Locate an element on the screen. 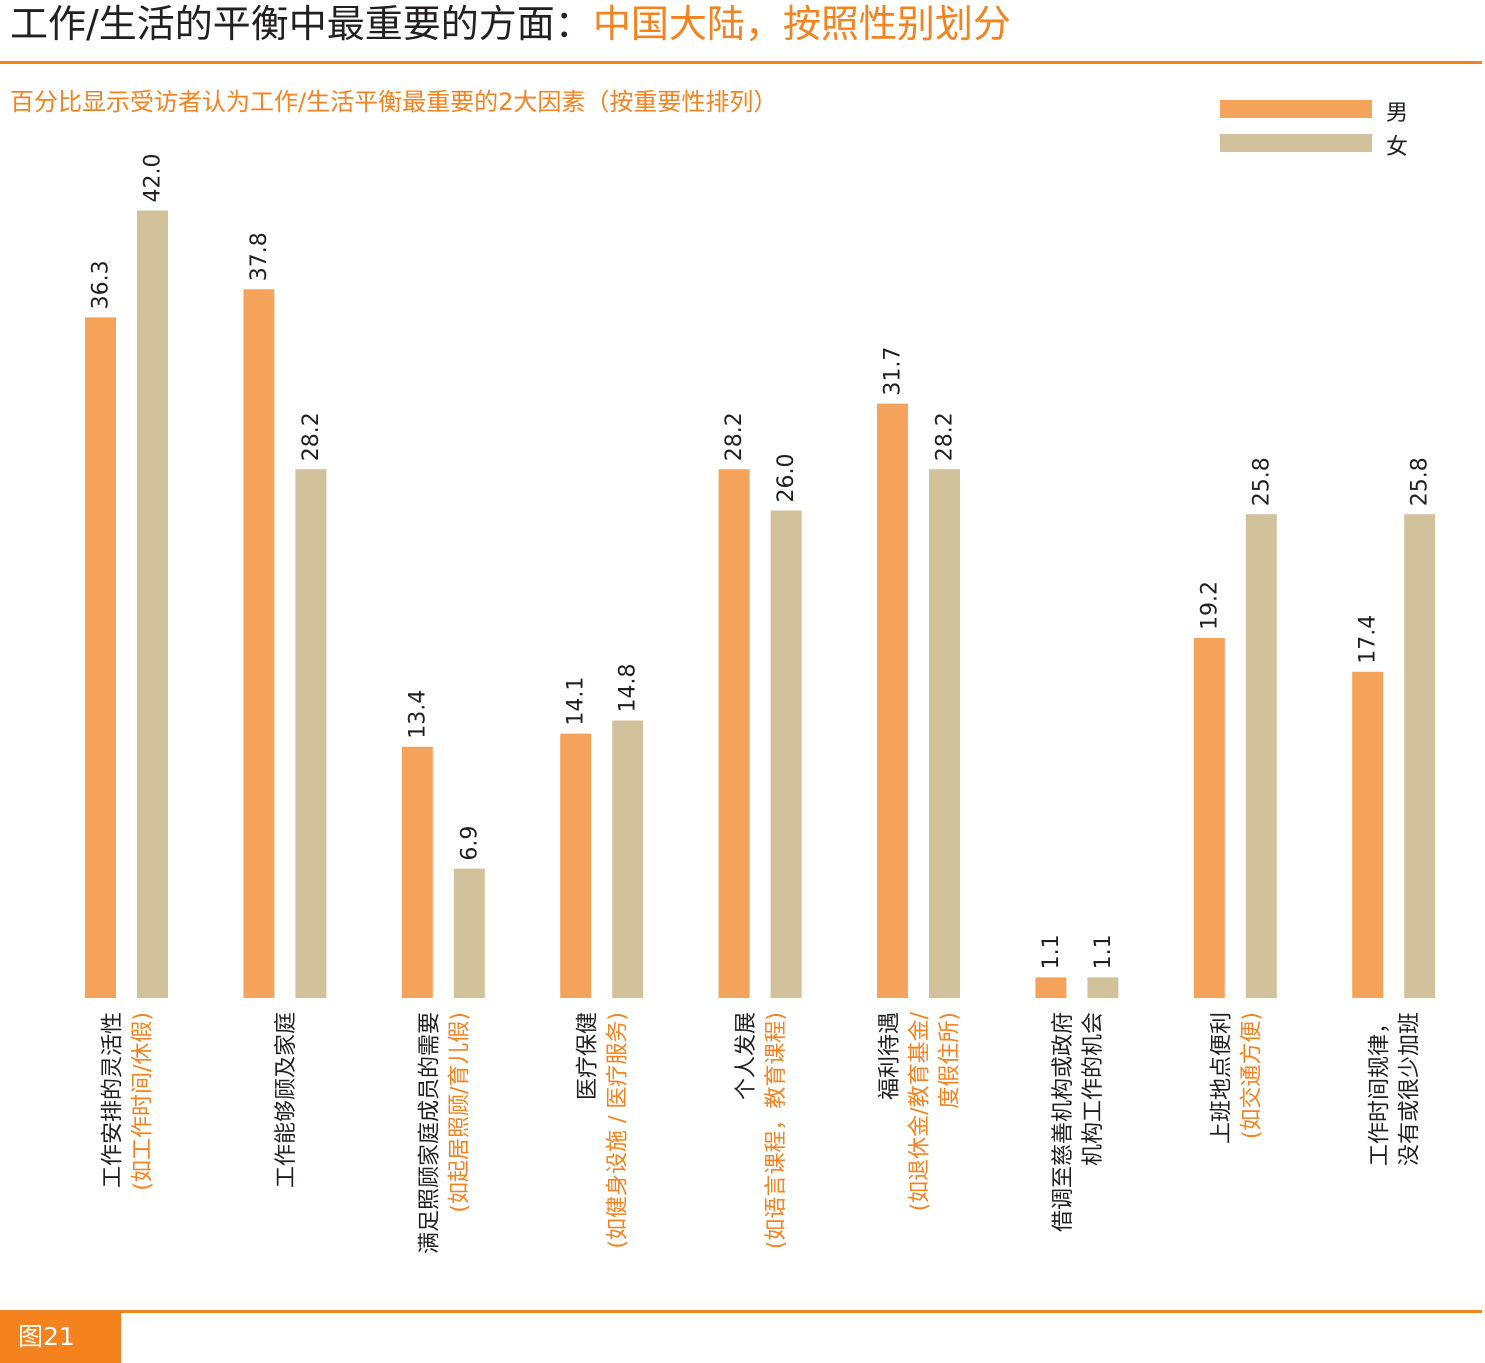  data-label: 36.3 is located at coordinates (101, 284).